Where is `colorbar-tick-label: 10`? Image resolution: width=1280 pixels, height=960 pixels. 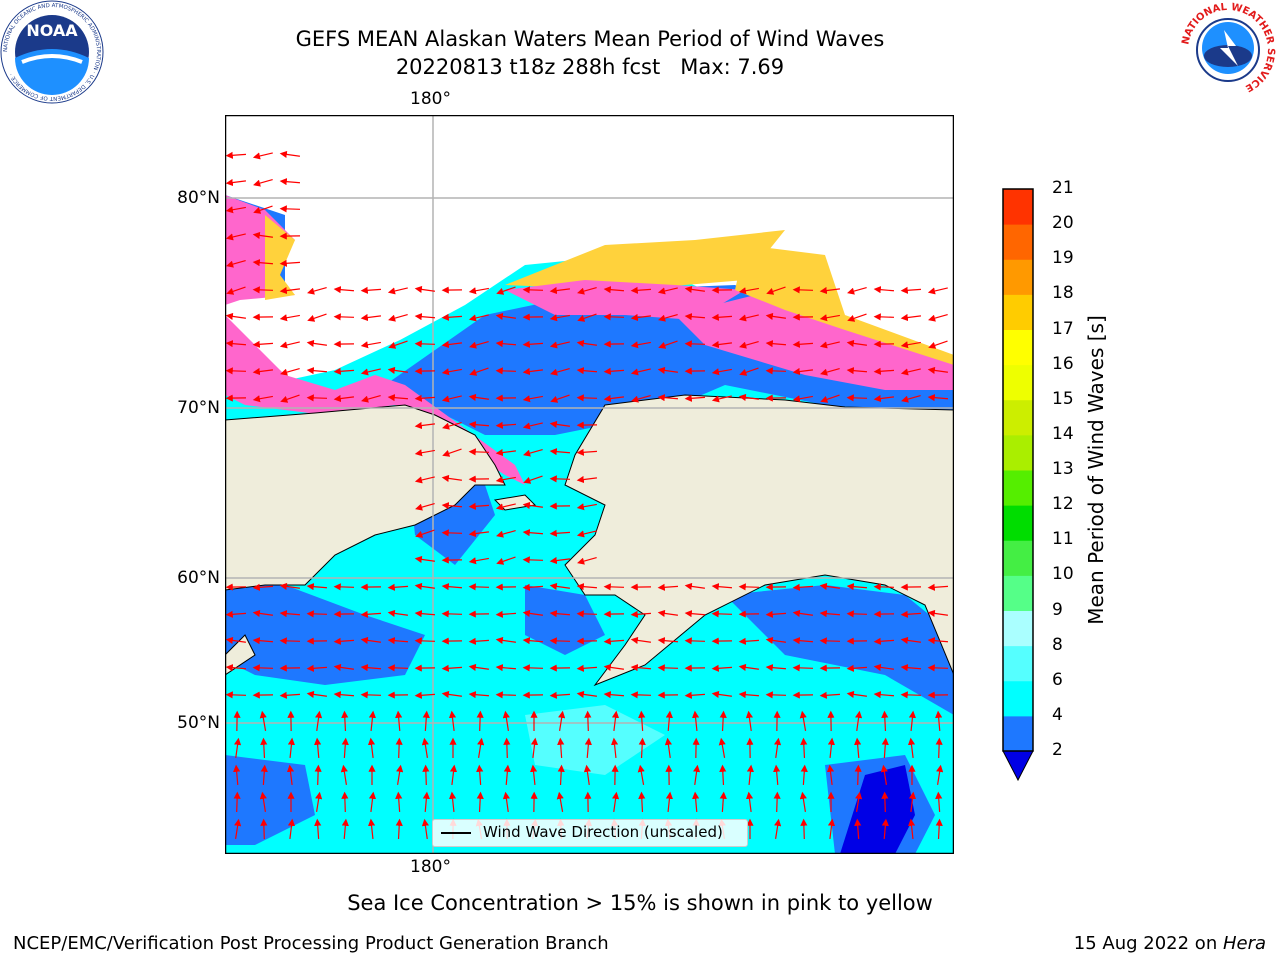 colorbar-tick-label: 10 is located at coordinates (1063, 574).